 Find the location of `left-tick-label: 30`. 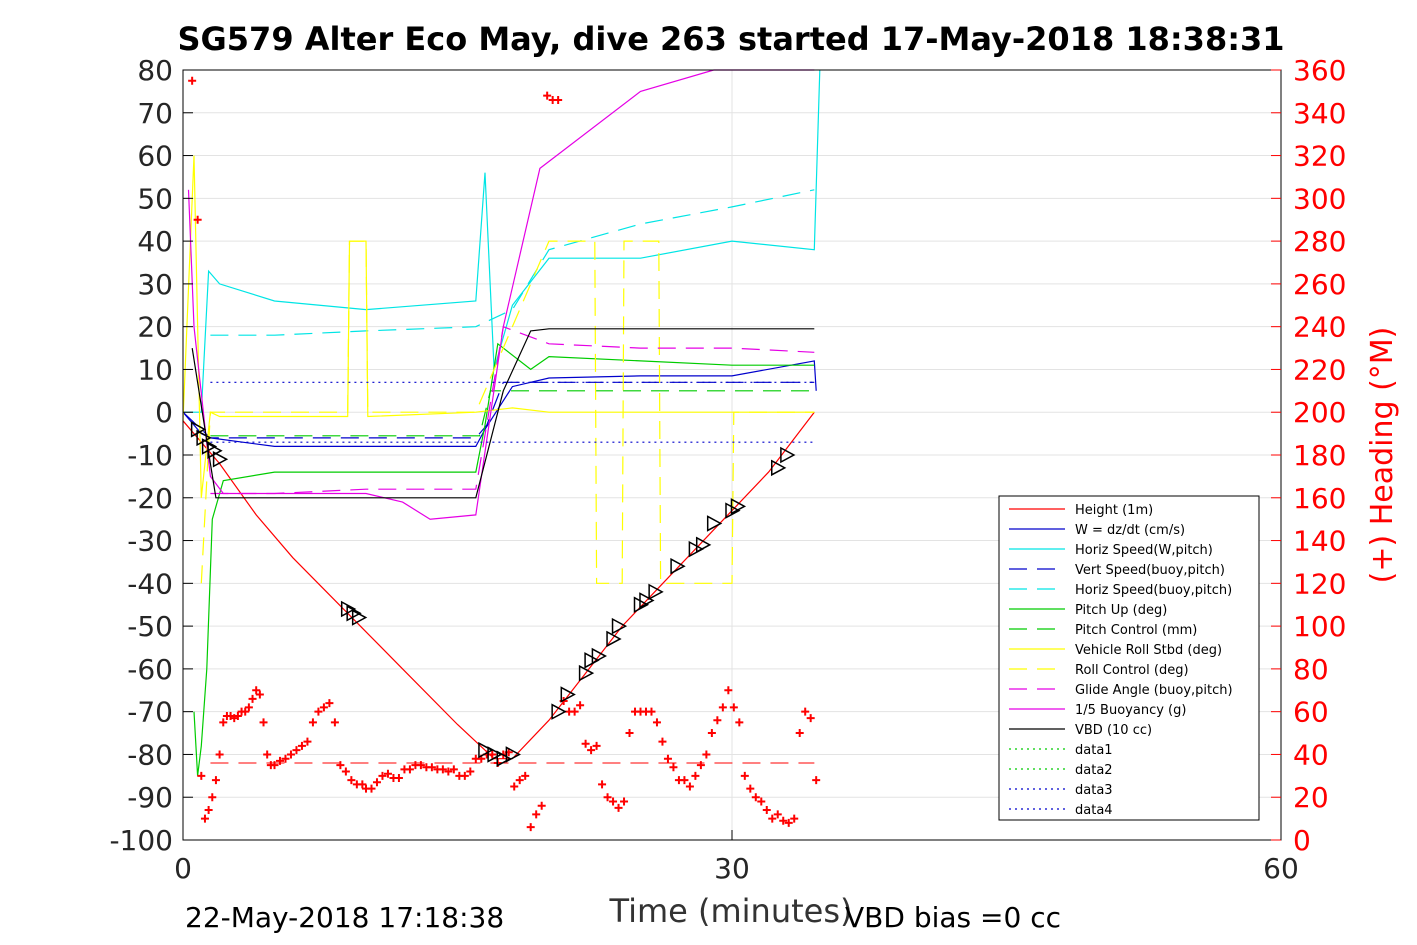

left-tick-label: 30 is located at coordinates (155, 284).